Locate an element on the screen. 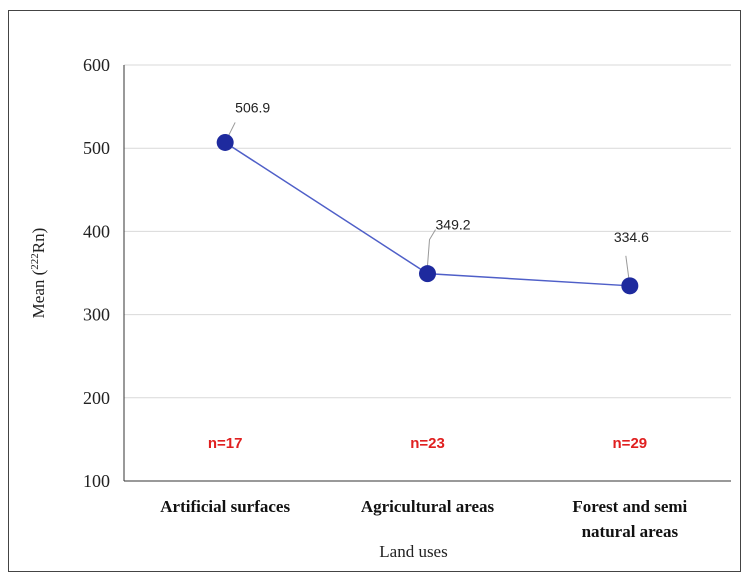  sample-size-label-1: n=17 is located at coordinates (225, 443).